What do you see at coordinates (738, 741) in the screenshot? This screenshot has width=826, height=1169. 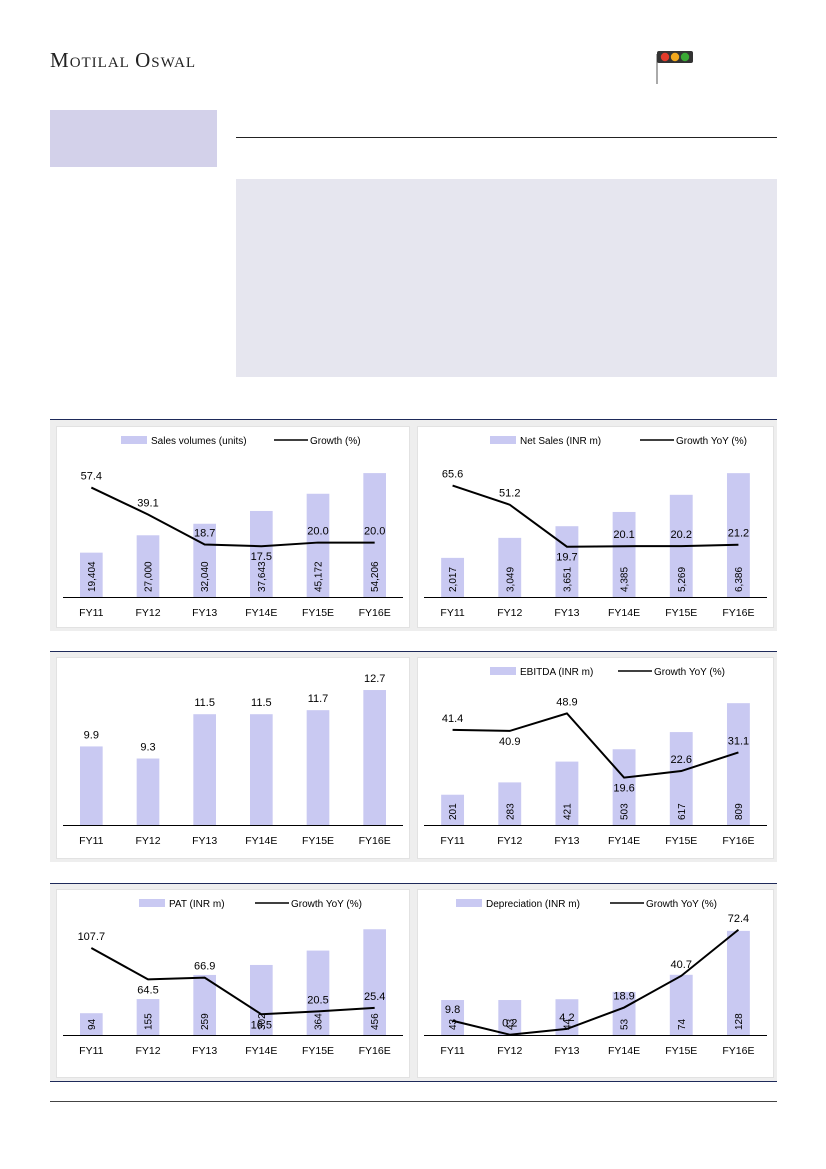 I see `growth-label-fy16e: 31.1` at bounding box center [738, 741].